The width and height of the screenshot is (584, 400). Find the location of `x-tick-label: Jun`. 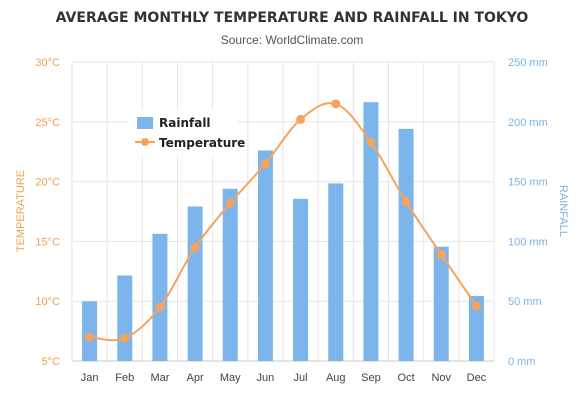

x-tick-label: Jun is located at coordinates (266, 378).